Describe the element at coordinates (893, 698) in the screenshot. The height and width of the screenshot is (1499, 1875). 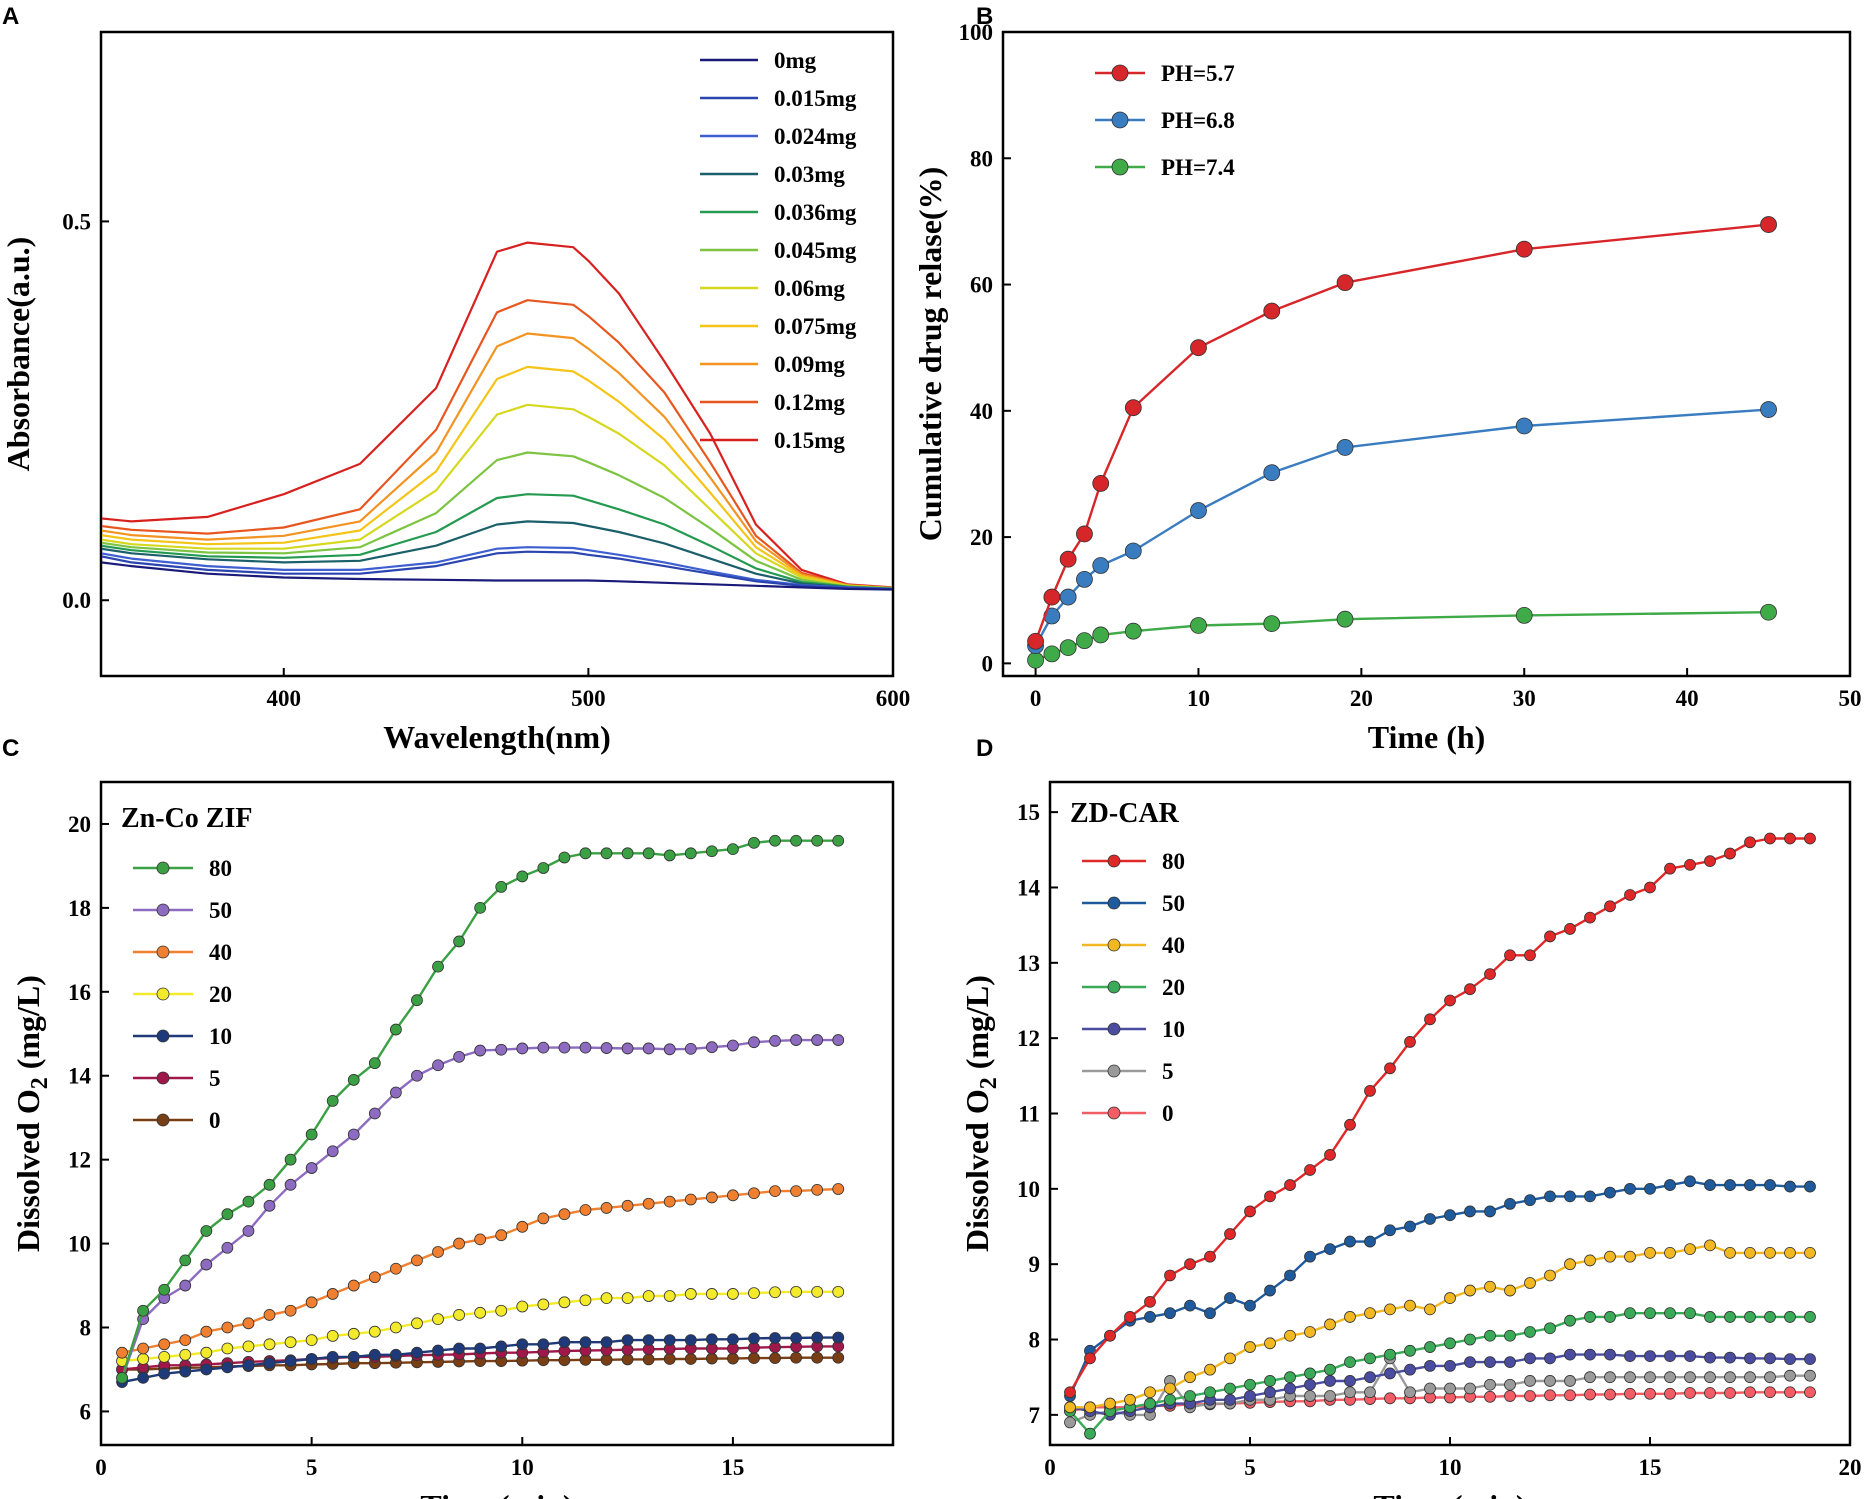
I see `x-tick-label: 600` at that location.